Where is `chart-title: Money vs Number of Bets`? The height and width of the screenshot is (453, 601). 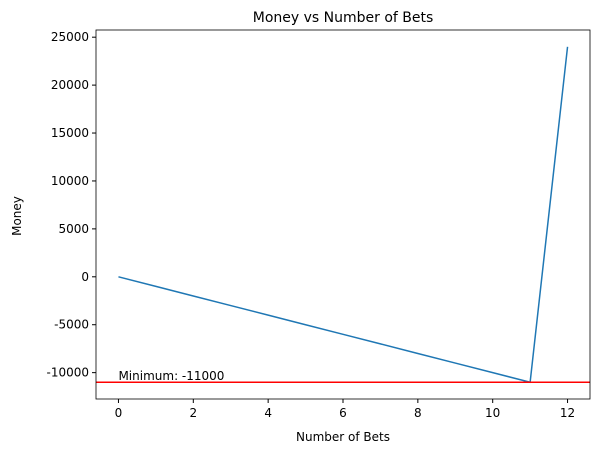 chart-title: Money vs Number of Bets is located at coordinates (343, 18).